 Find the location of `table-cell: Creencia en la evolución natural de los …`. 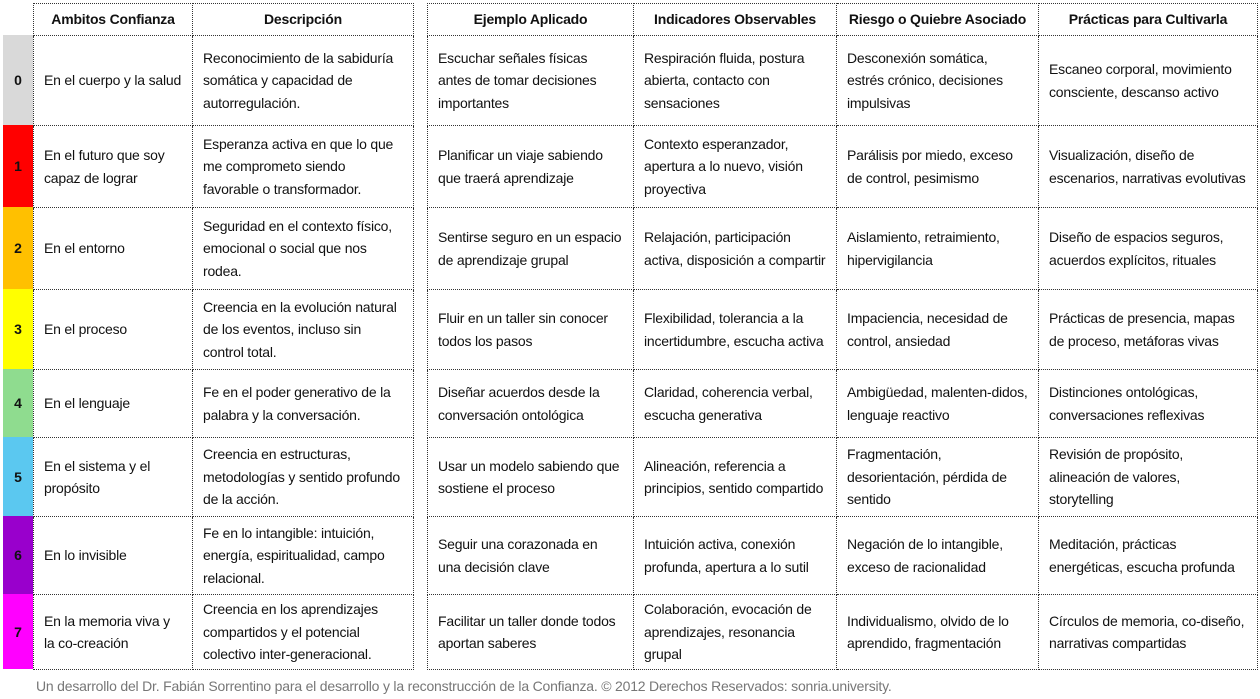

table-cell: Creencia en la evolución natural de los … is located at coordinates (303, 329).